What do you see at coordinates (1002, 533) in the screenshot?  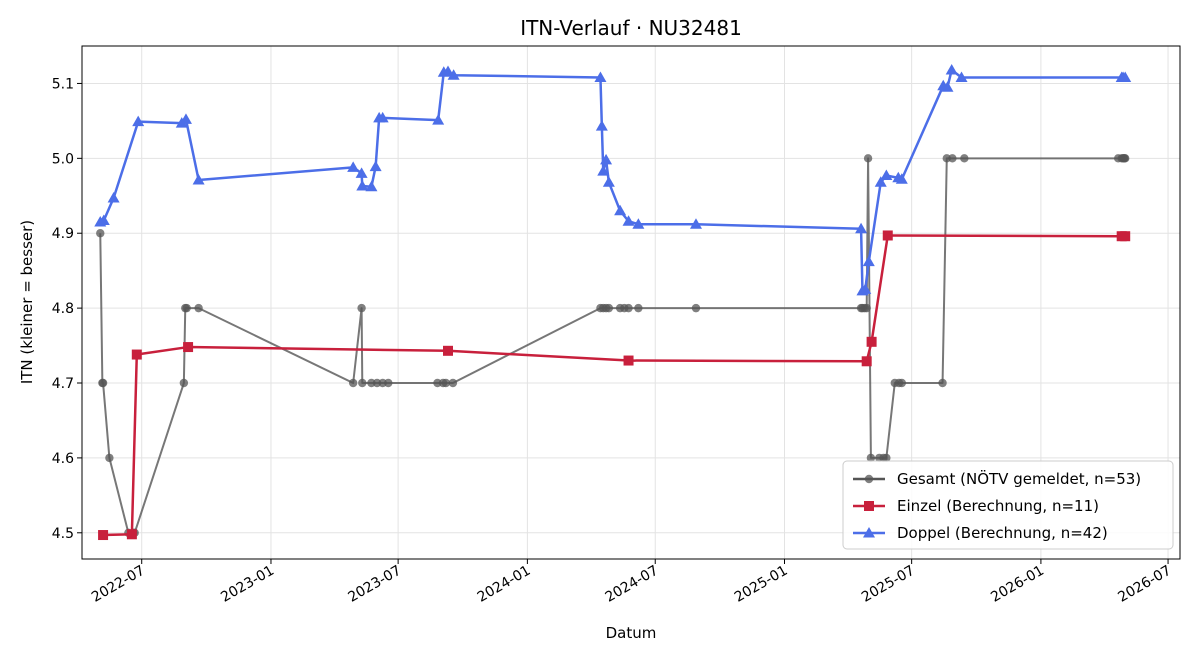 I see `legend-label: Doppel (Berechnung, n=42)` at bounding box center [1002, 533].